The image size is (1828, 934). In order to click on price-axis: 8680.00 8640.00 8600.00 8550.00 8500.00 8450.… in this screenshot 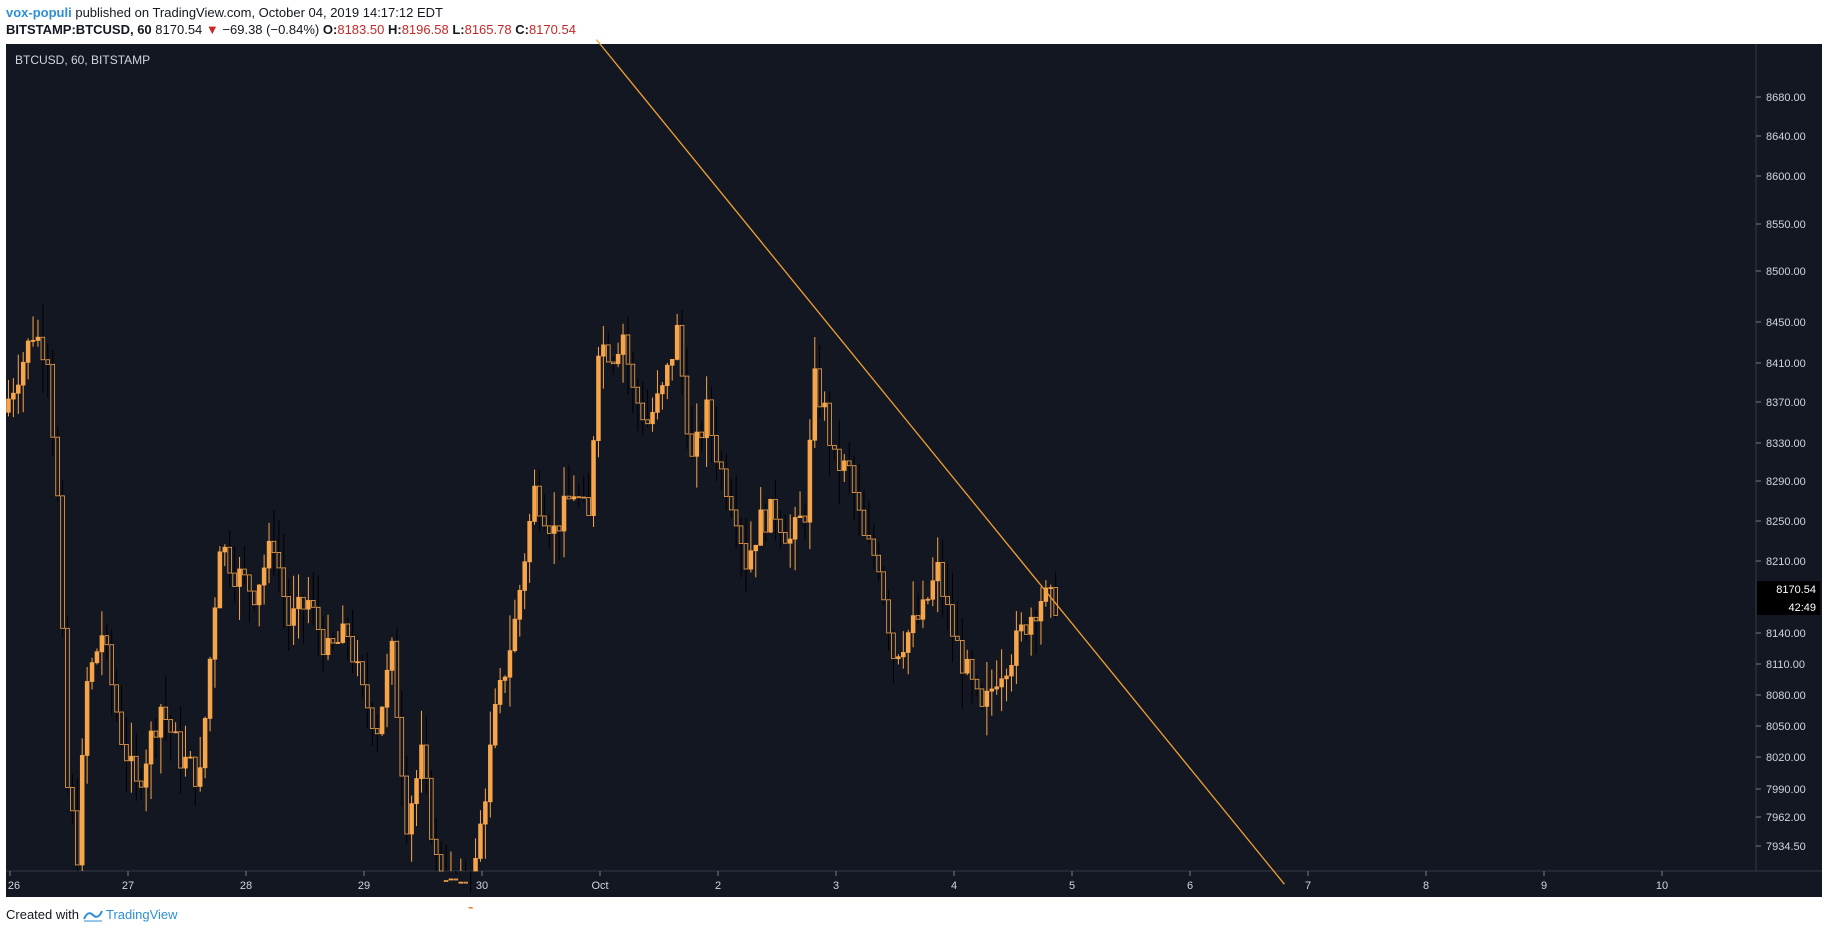, I will do `click(1781, 472)`.